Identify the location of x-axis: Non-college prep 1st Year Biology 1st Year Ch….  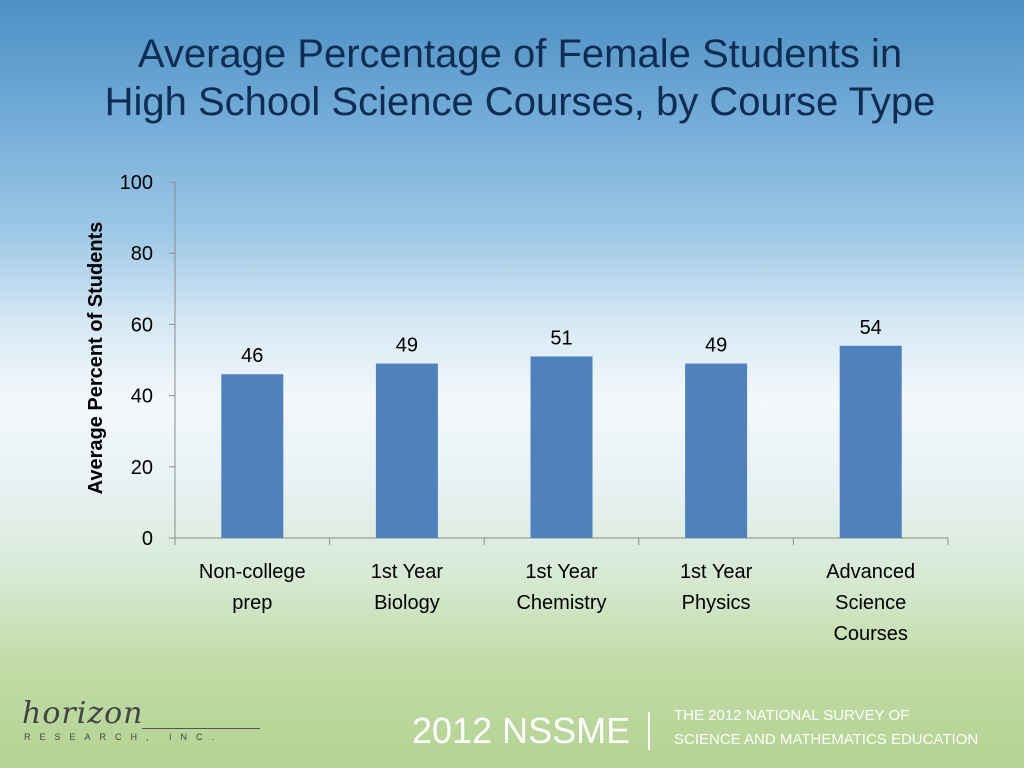
(561, 591).